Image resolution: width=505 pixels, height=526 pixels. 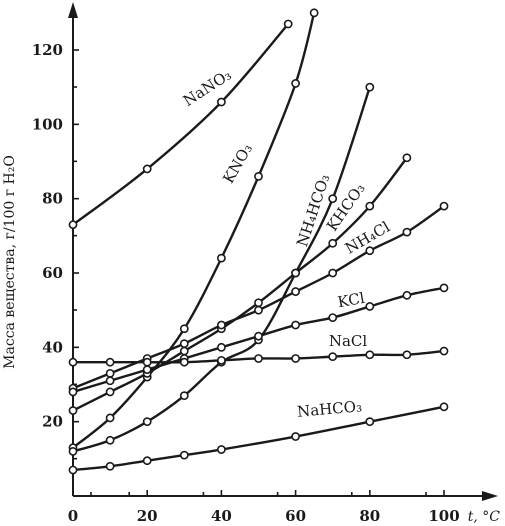 What do you see at coordinates (258, 438) in the screenshot?
I see `series-line` at bounding box center [258, 438].